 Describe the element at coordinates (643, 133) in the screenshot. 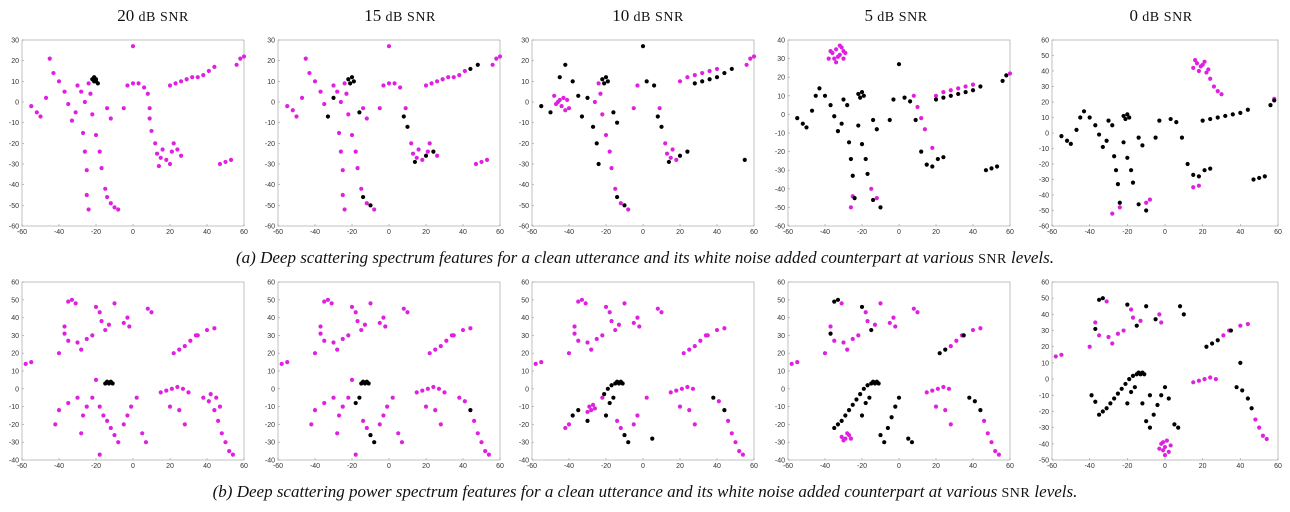

I see `plot-frame` at that location.